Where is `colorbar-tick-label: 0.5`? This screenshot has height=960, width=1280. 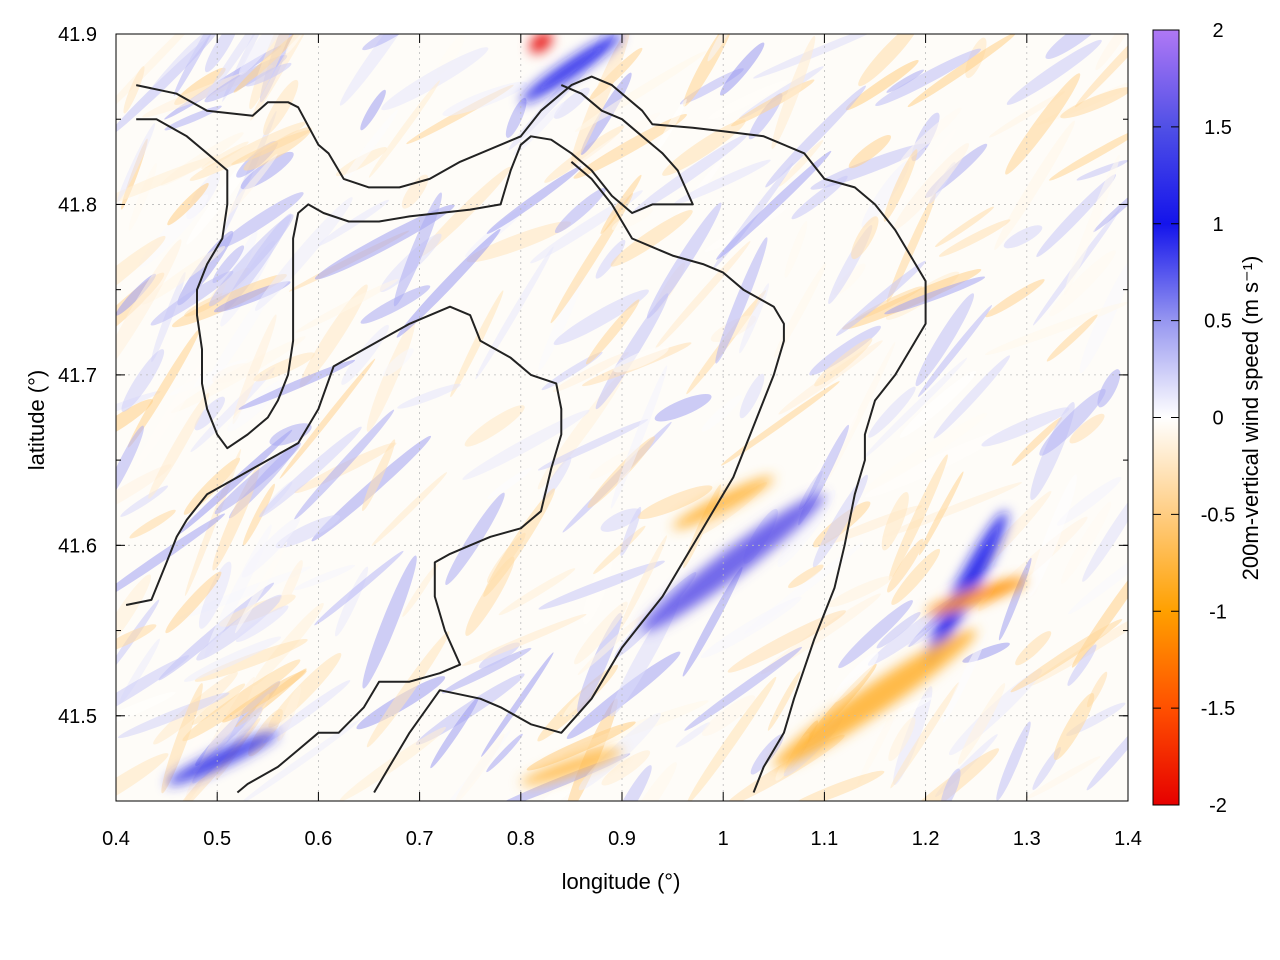
colorbar-tick-label: 0.5 is located at coordinates (1218, 322).